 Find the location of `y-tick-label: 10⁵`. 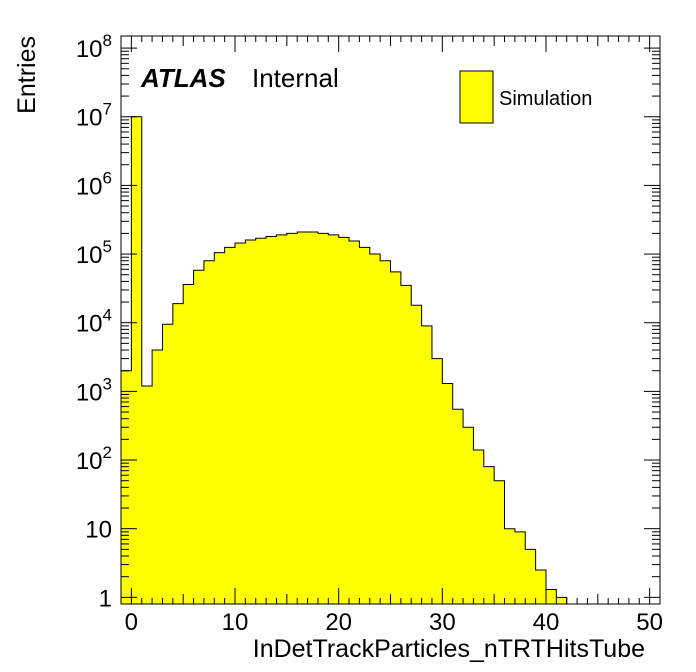

y-tick-label: 10⁵ is located at coordinates (94, 253).